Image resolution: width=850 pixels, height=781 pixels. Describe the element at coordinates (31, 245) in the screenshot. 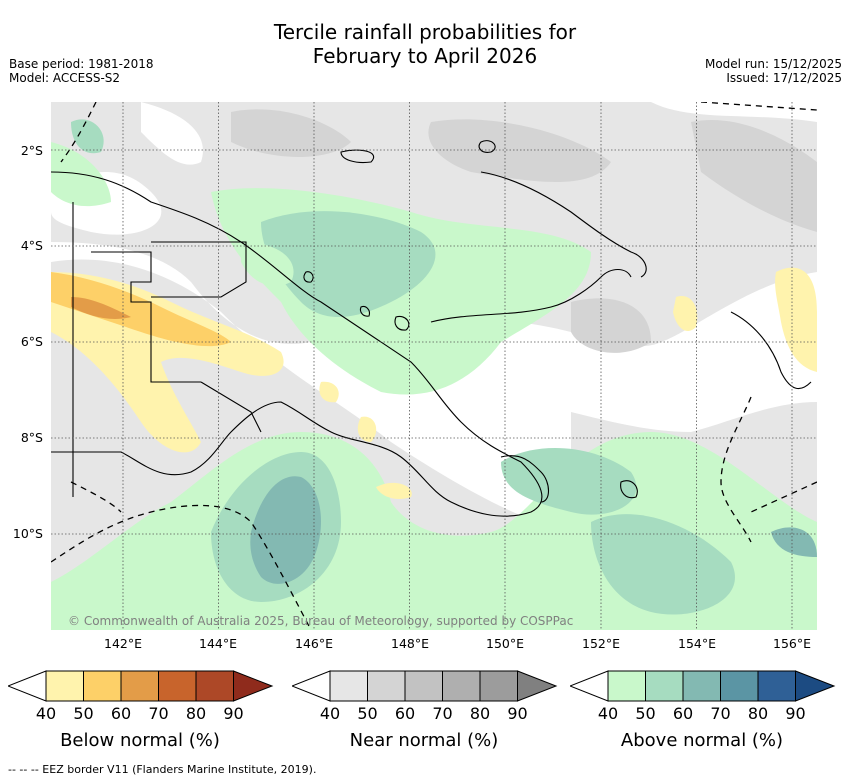

I see `lat-label-4s: 4°S` at that location.